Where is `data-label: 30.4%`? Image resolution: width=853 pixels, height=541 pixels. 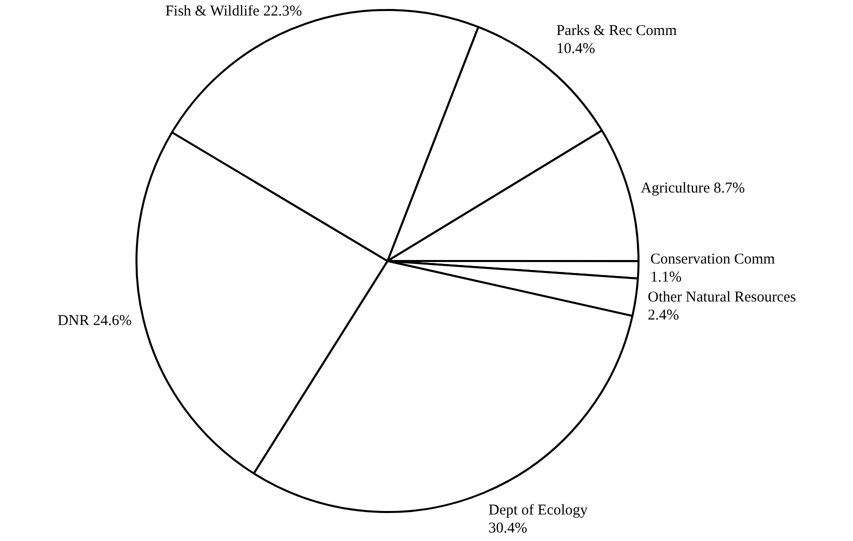
data-label: 30.4% is located at coordinates (508, 528).